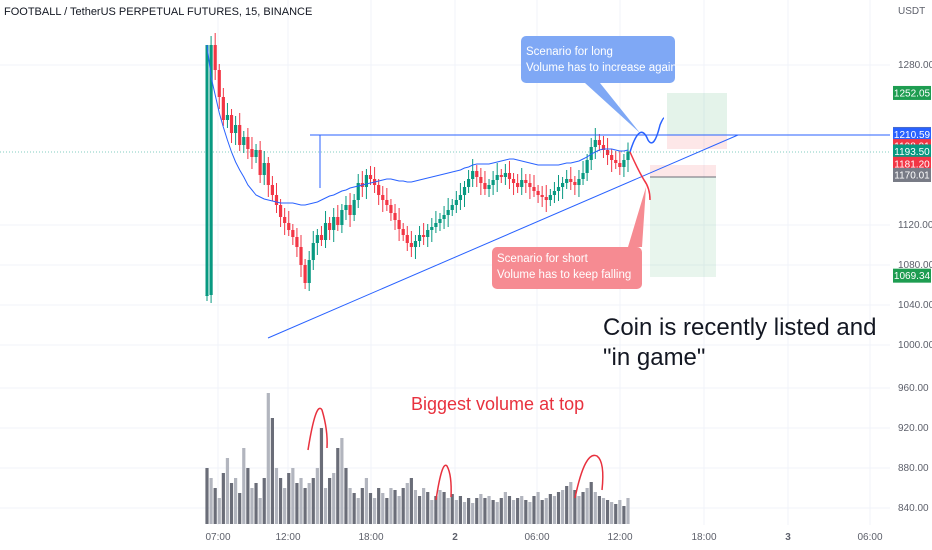 This screenshot has width=932, height=550. Describe the element at coordinates (683, 227) in the screenshot. I see `short-target-zone` at that location.